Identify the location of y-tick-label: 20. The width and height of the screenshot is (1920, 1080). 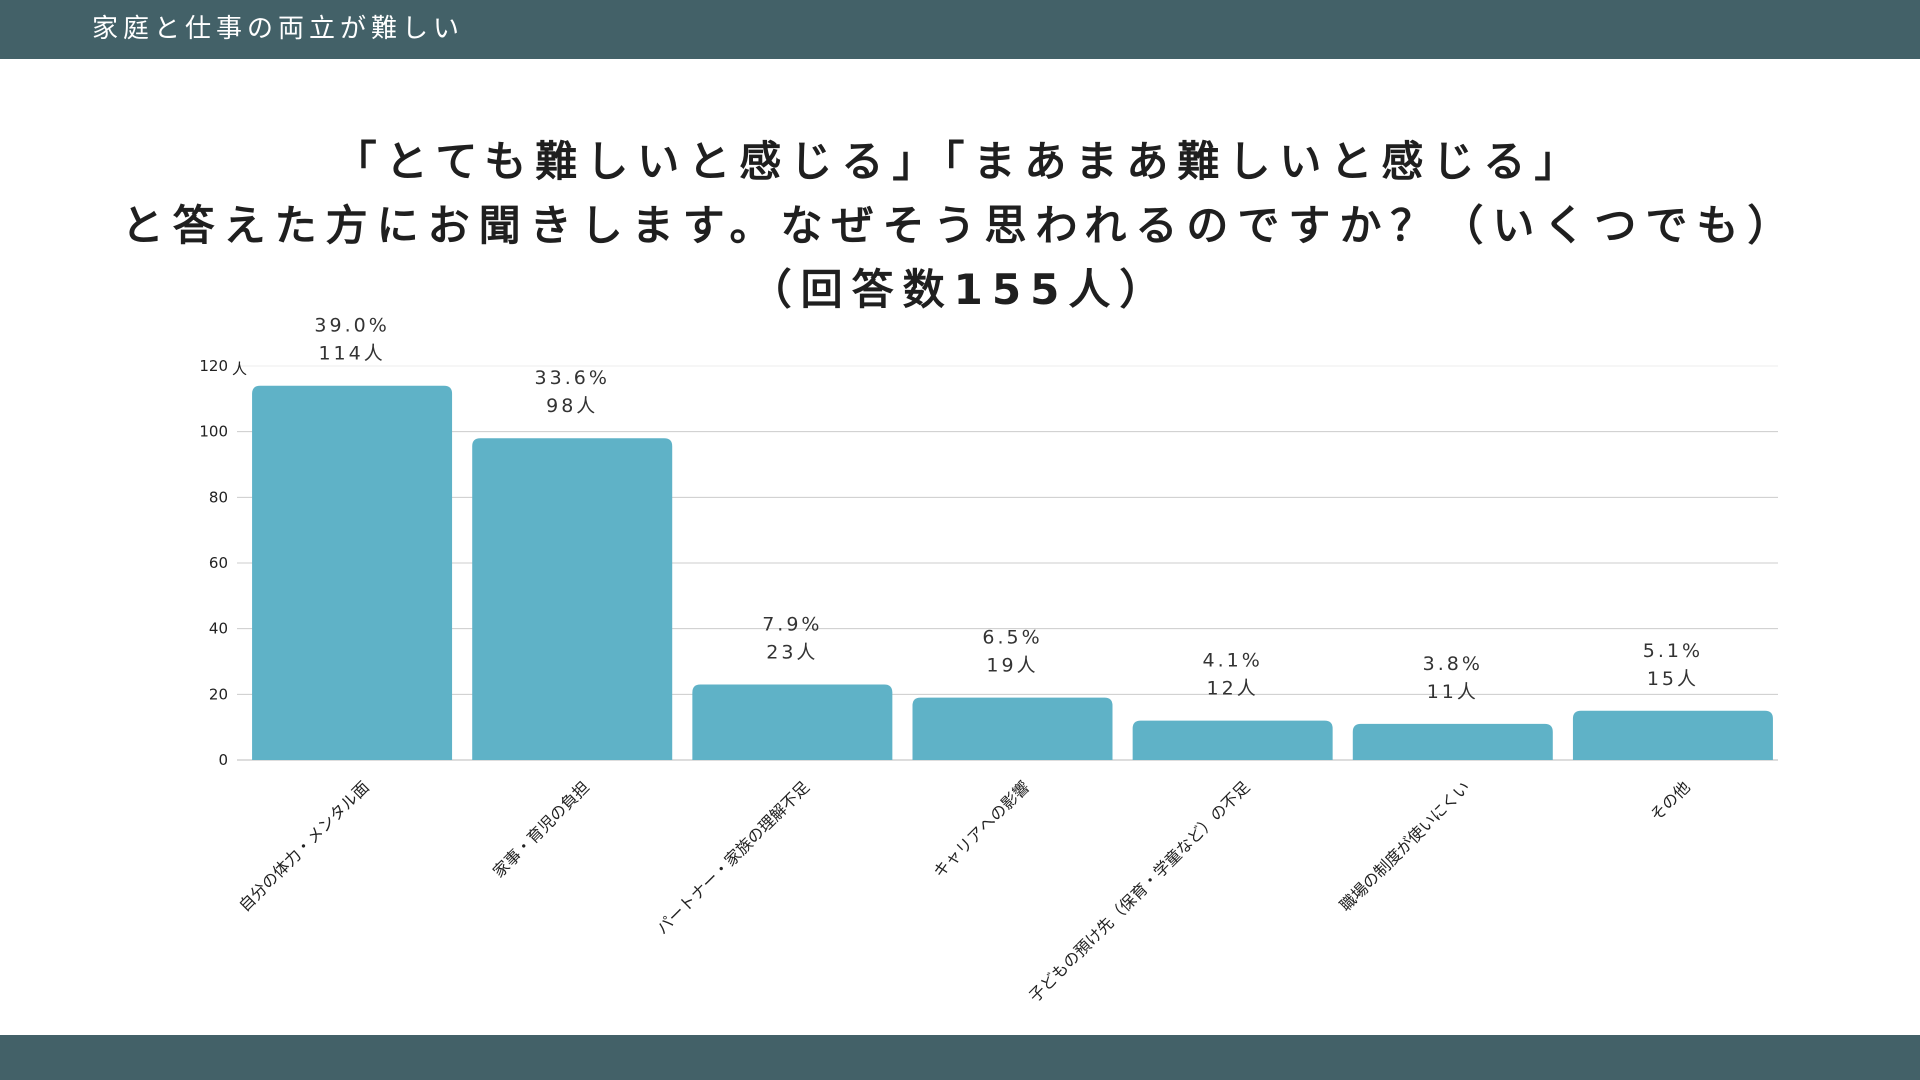
(218, 694).